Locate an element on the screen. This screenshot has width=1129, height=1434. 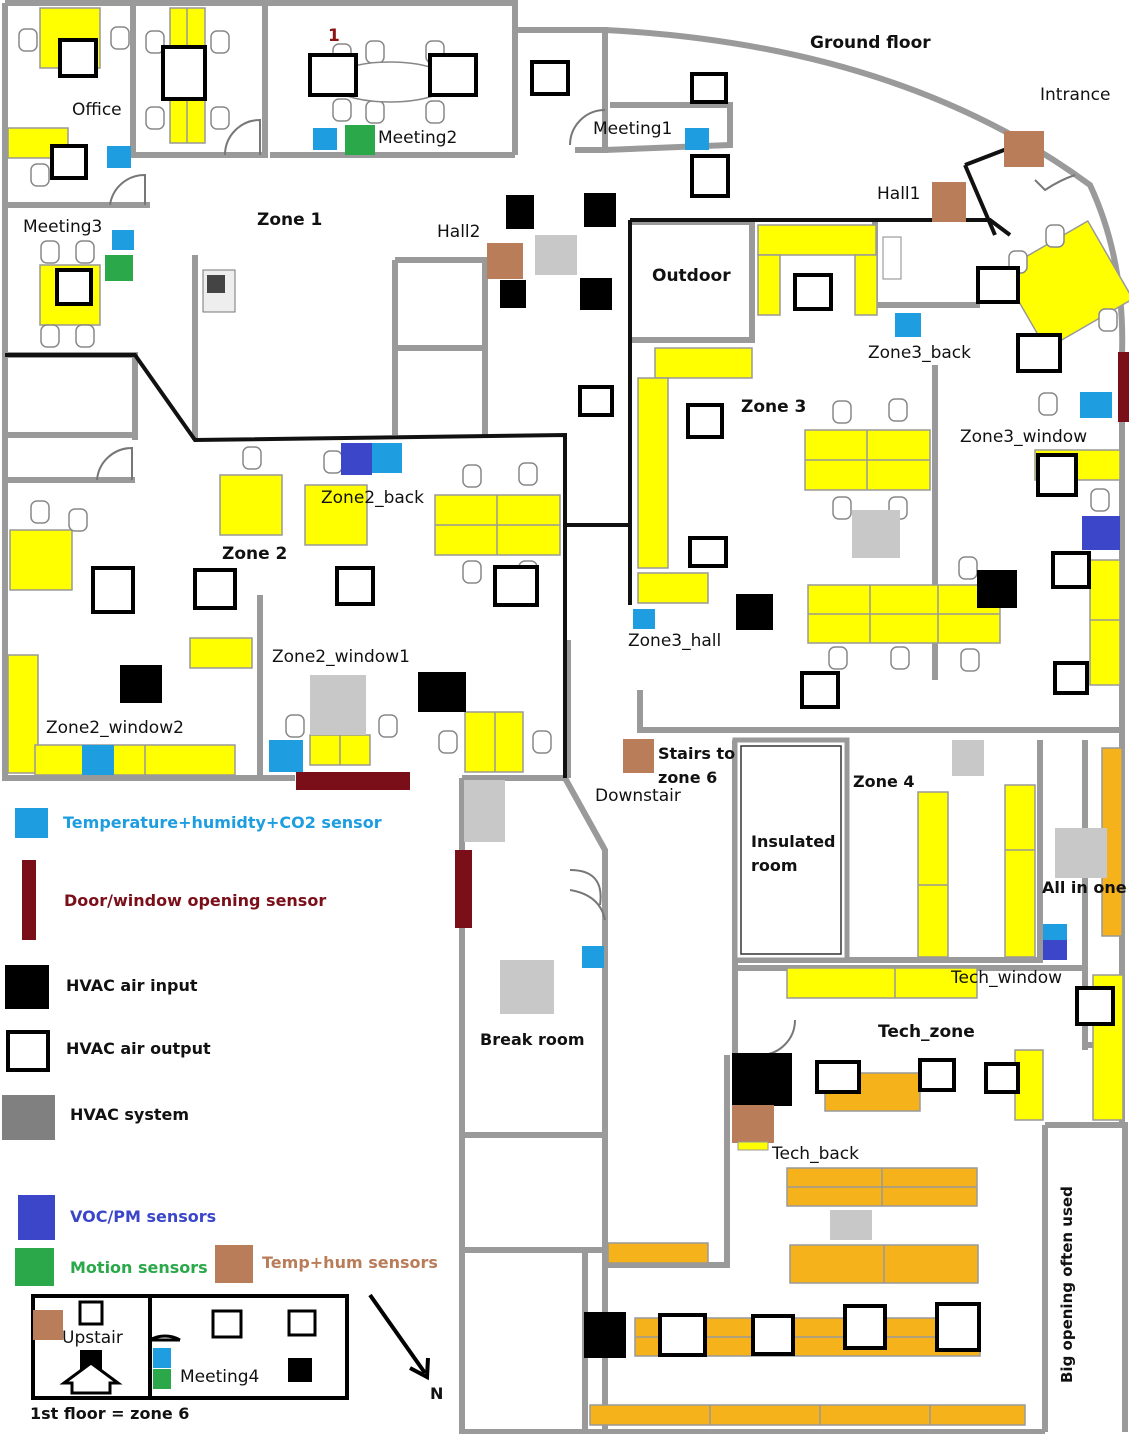
insulated-label-1: Insulated is located at coordinates (793, 841).